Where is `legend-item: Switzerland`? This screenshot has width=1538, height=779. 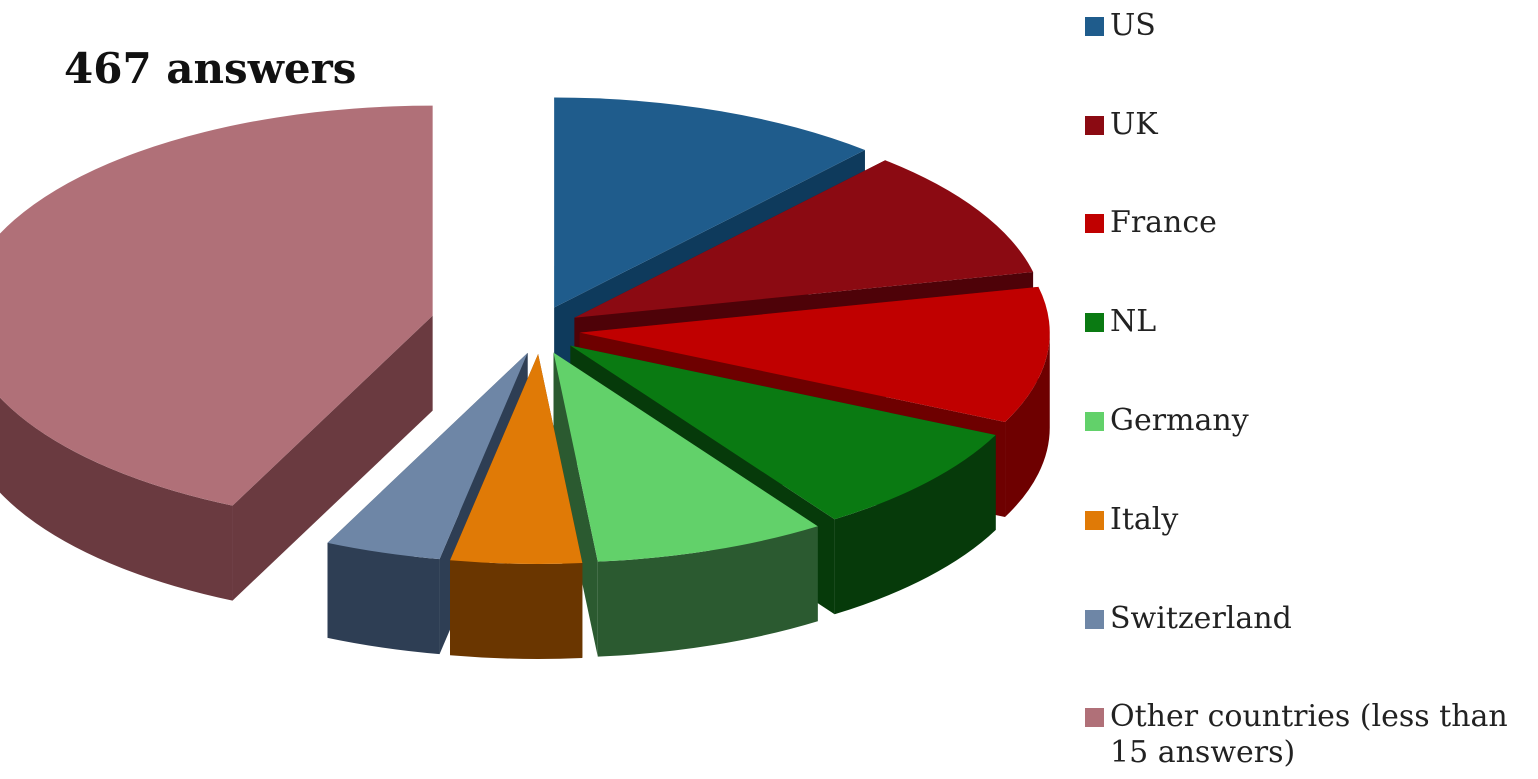
legend-item: Switzerland is located at coordinates (1188, 619).